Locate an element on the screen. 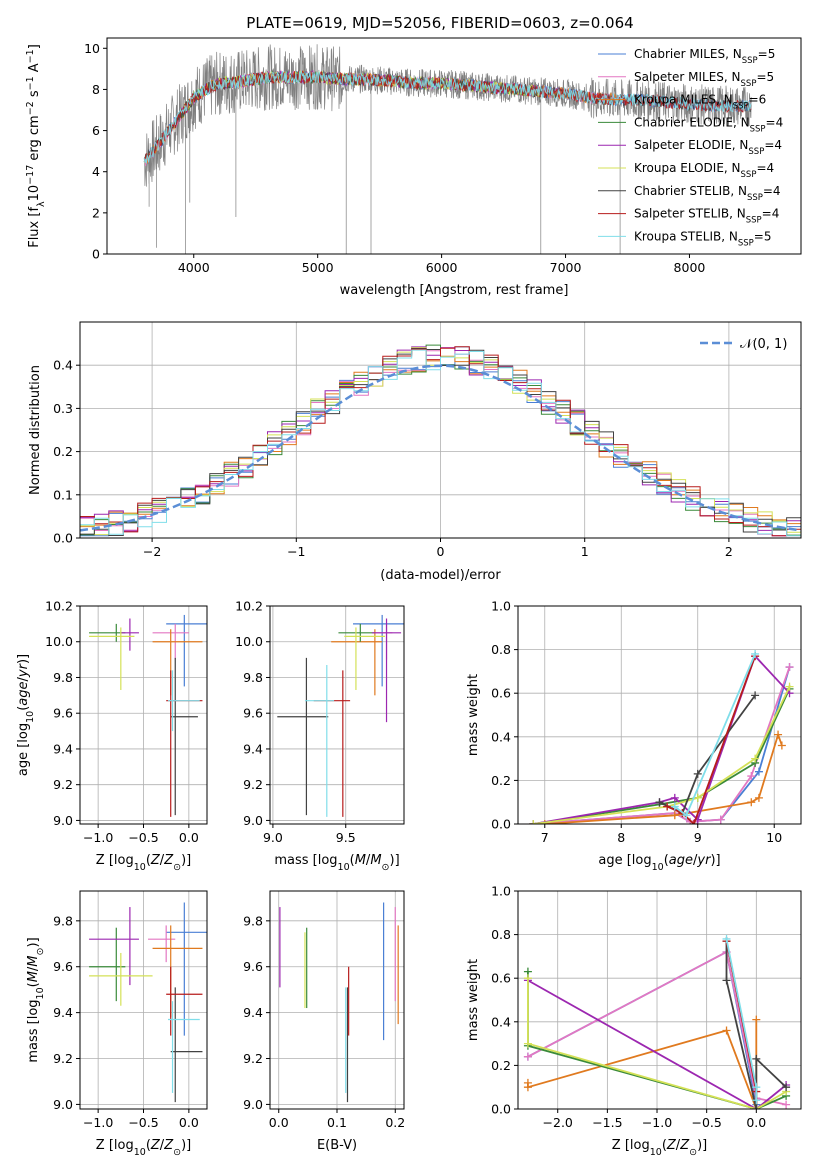 This screenshot has width=819, height=1170. y-tick-label: 0.1 is located at coordinates (63, 494).